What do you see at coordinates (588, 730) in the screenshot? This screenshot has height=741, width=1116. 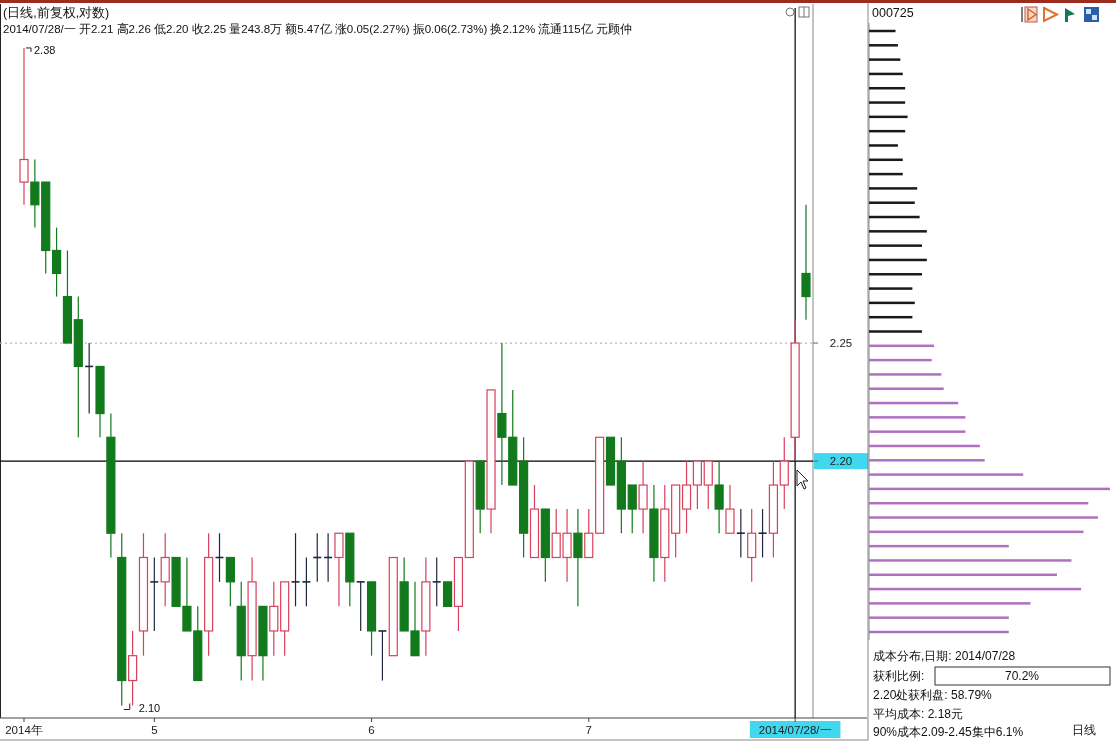 I see `x-tick-label: 7` at bounding box center [588, 730].